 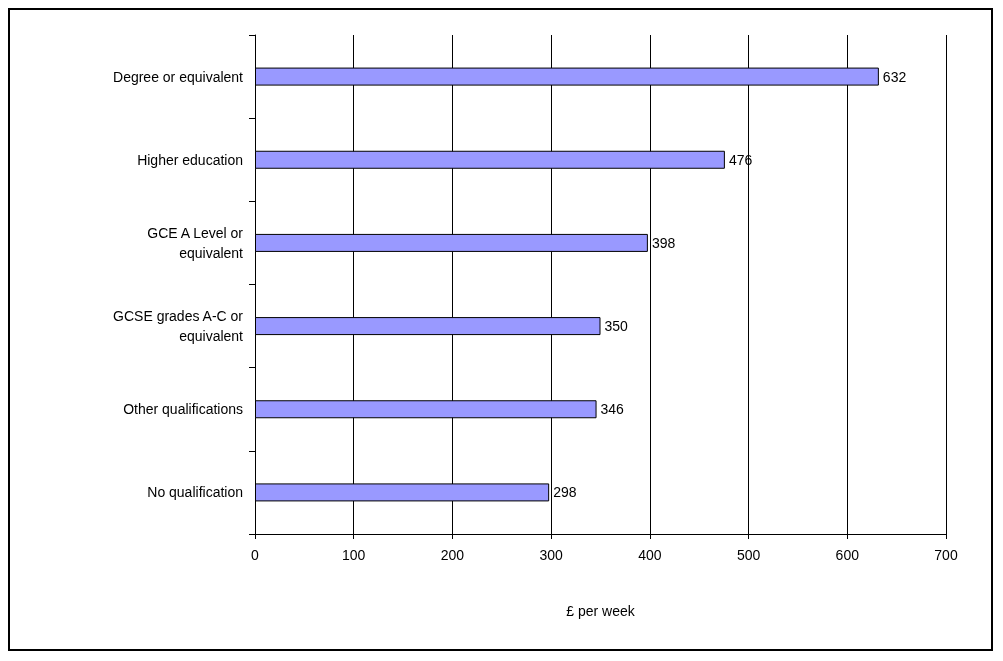 I want to click on data-label: 350, so click(x=616, y=326).